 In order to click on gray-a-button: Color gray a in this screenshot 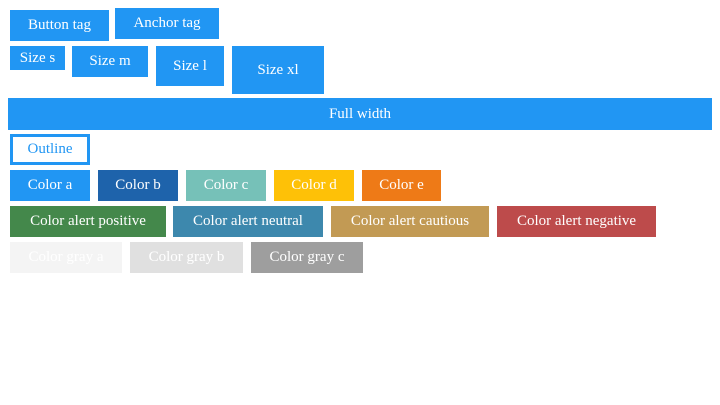, I will do `click(66, 257)`.